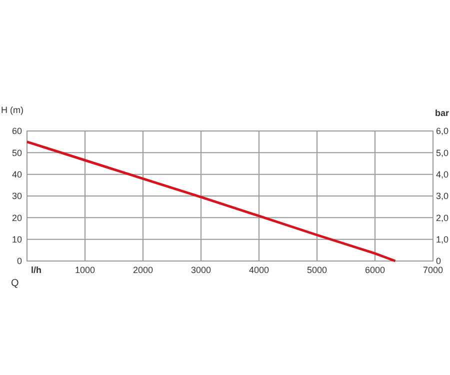  Describe the element at coordinates (439, 261) in the screenshot. I see `y2-tick-label: 0` at that location.